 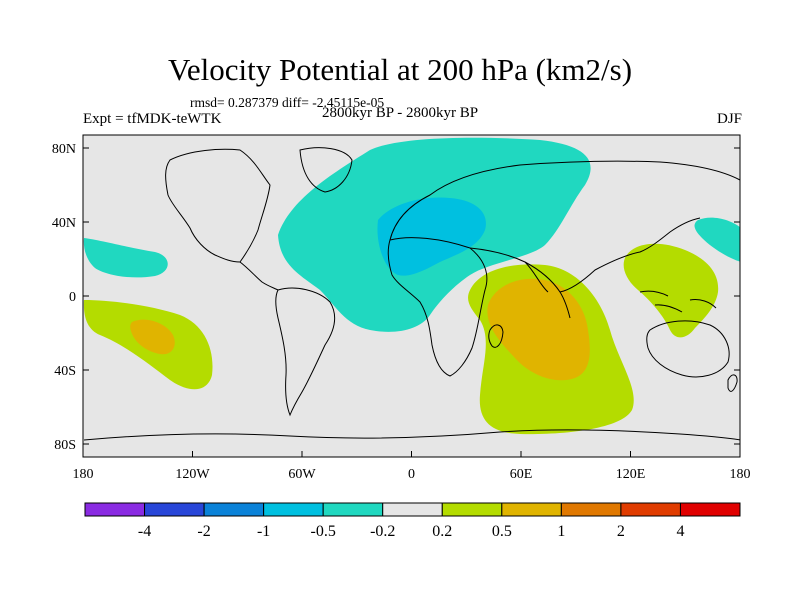 What do you see at coordinates (717, 239) in the screenshot?
I see `contour-neg-0.2-east-edge` at bounding box center [717, 239].